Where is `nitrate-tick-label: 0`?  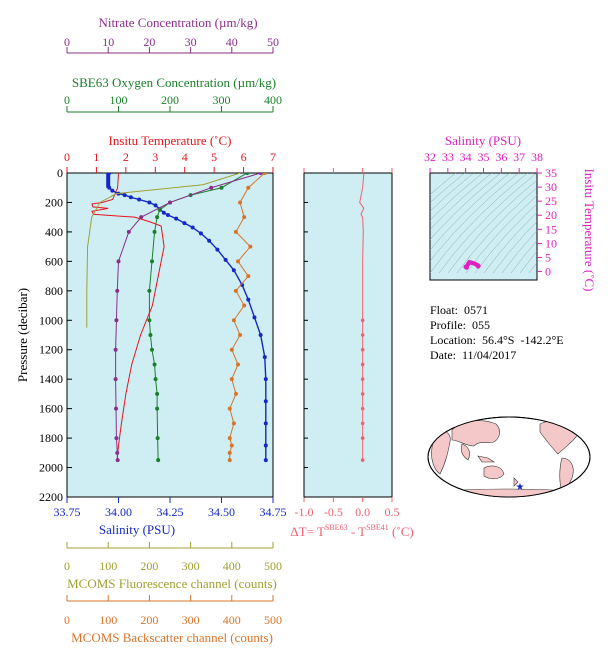 nitrate-tick-label: 0 is located at coordinates (67, 42).